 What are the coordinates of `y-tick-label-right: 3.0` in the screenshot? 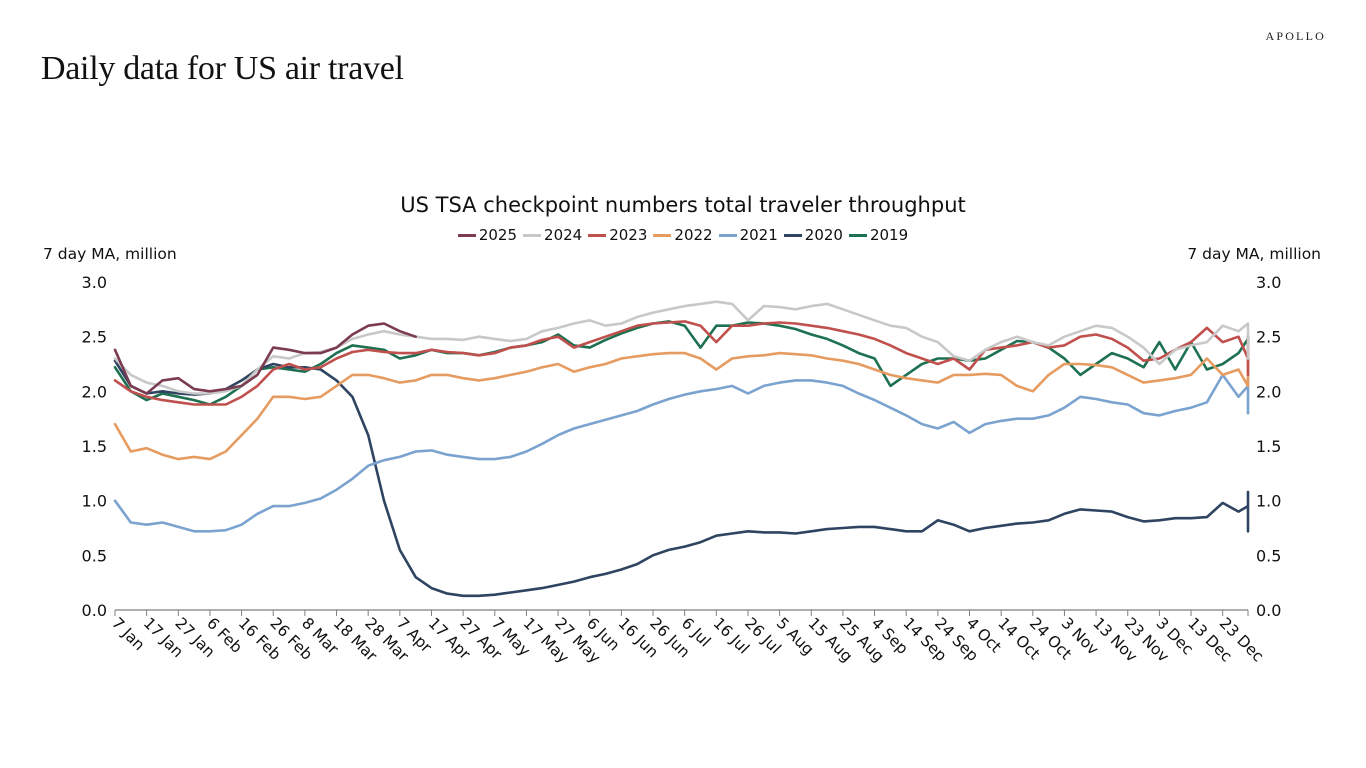 It's located at (1268, 282).